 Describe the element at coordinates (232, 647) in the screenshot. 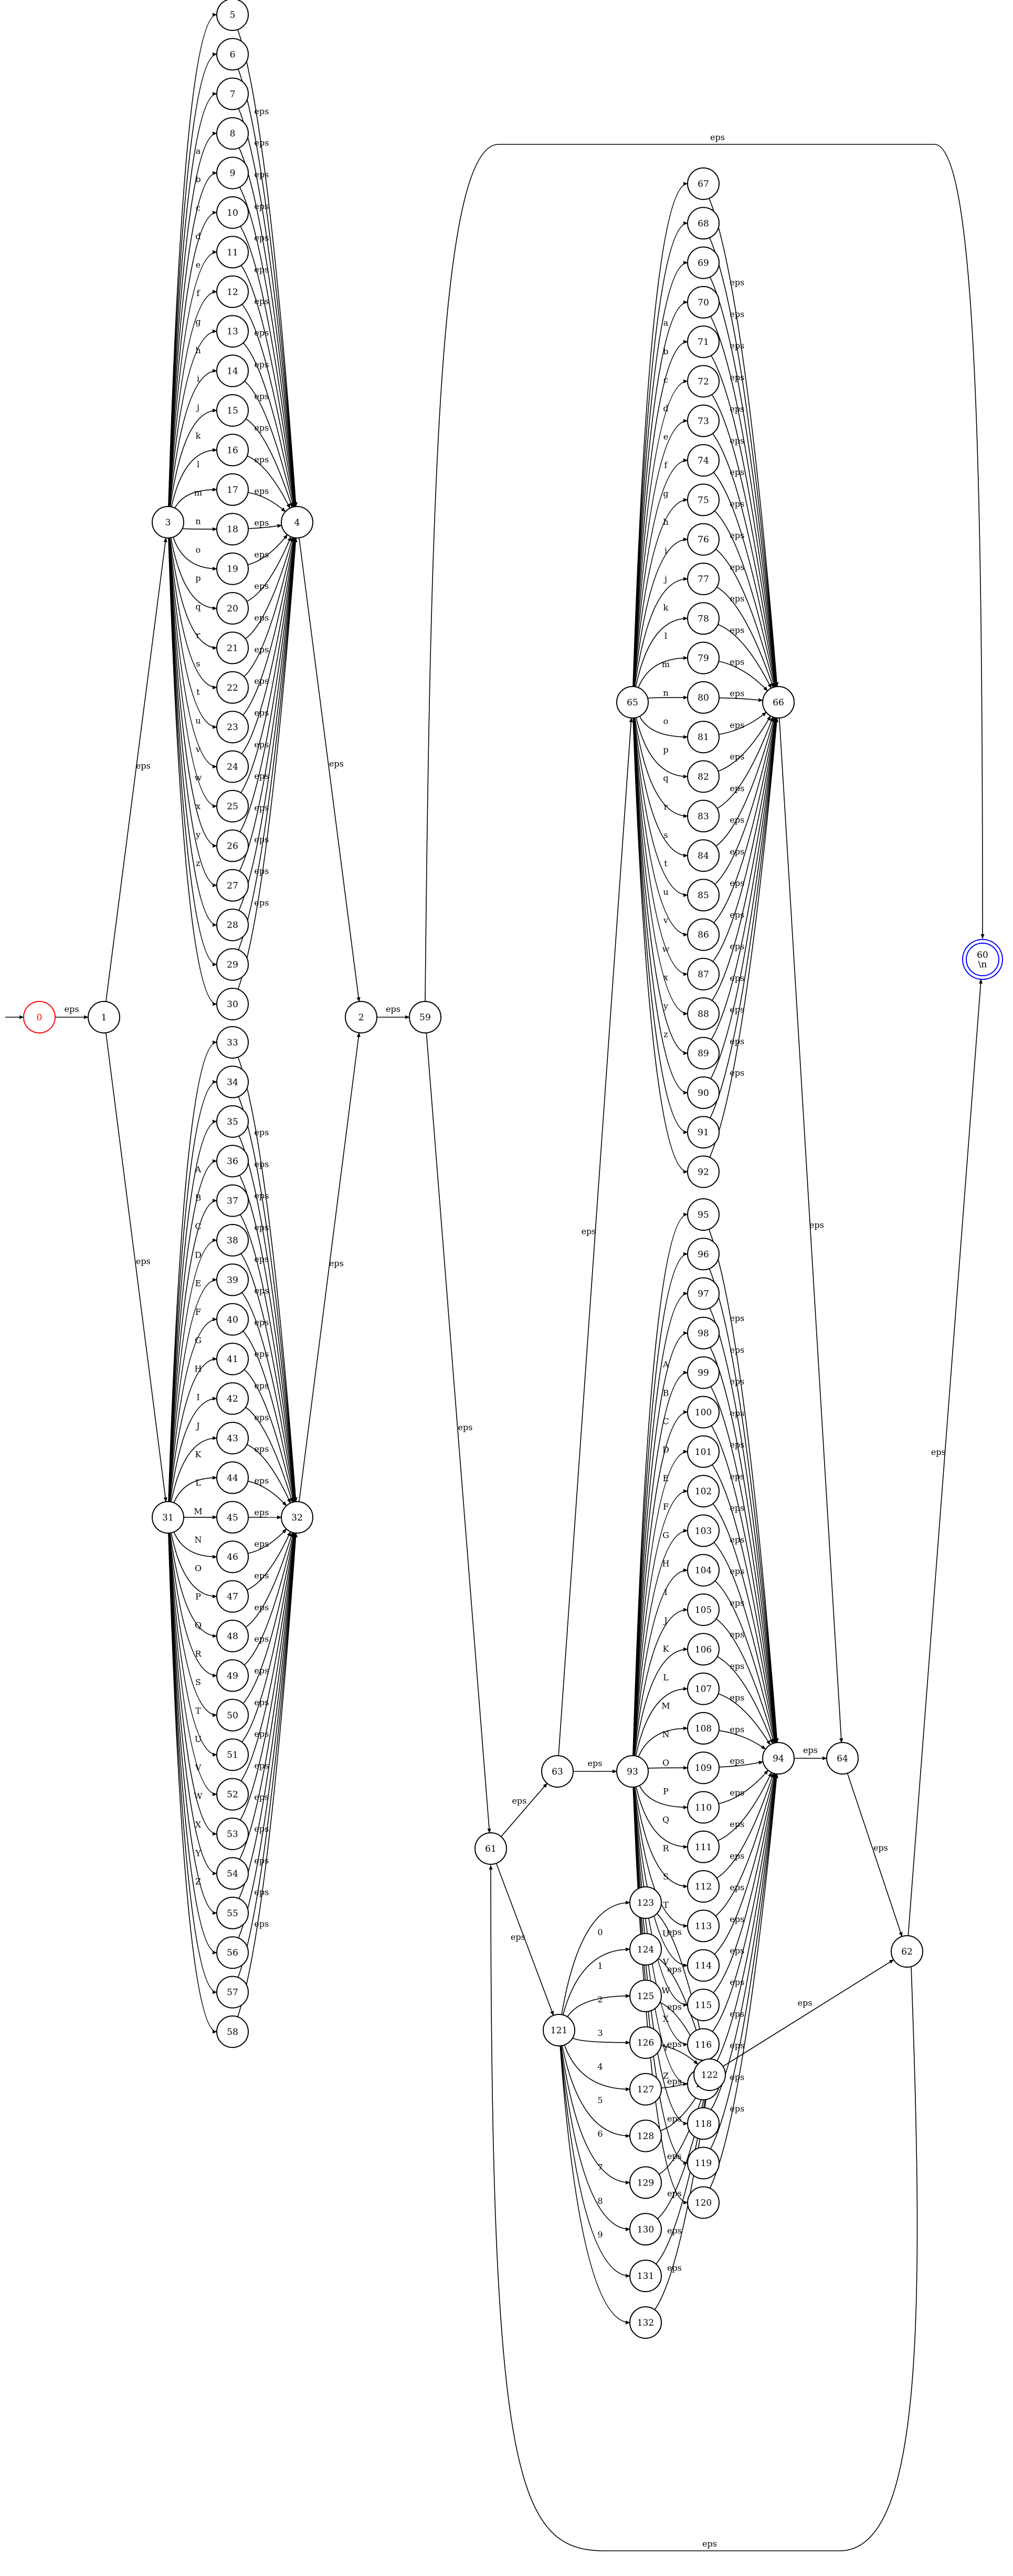

I see `state-21: 21` at that location.